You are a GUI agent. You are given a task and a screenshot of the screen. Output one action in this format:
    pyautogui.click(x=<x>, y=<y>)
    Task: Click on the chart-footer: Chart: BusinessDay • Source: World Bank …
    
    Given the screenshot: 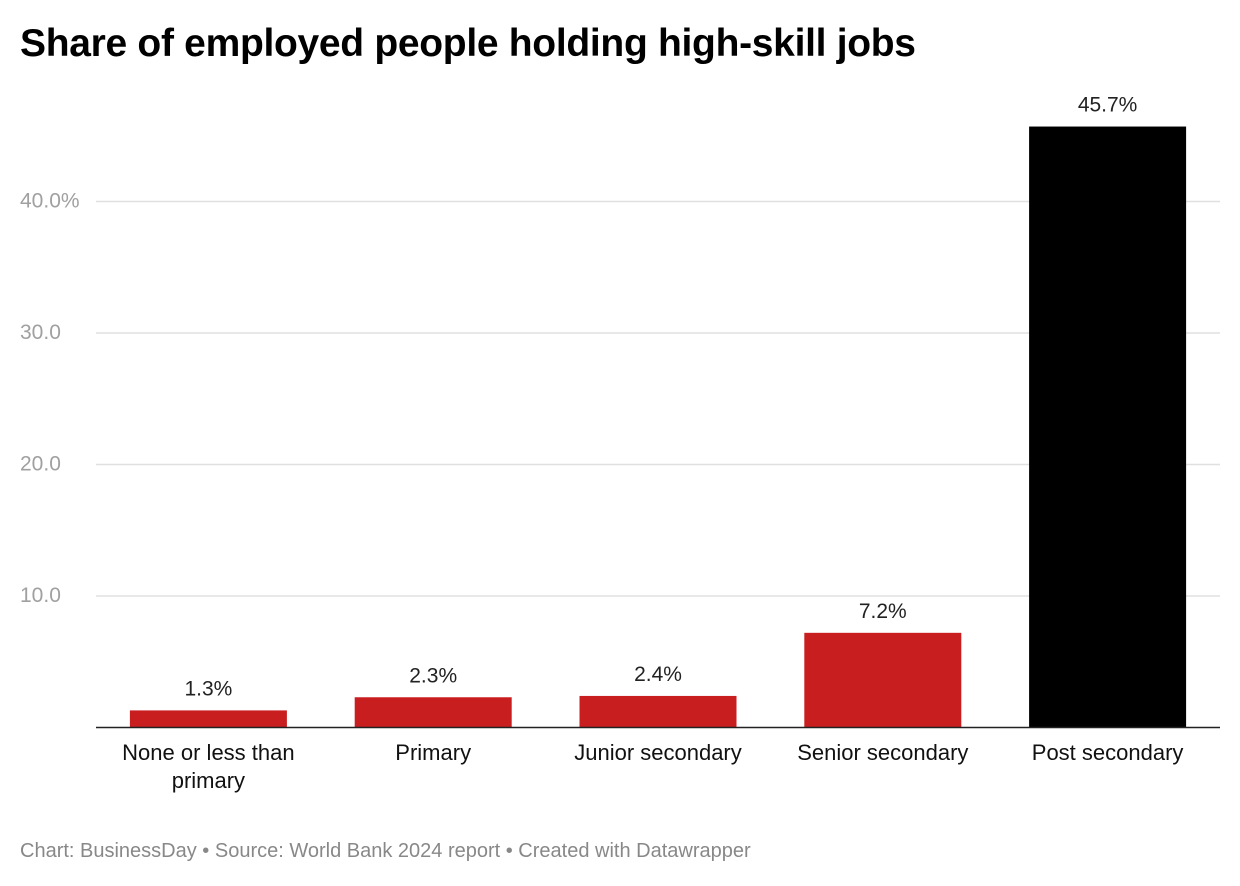 What is the action you would take?
    pyautogui.click(x=385, y=851)
    